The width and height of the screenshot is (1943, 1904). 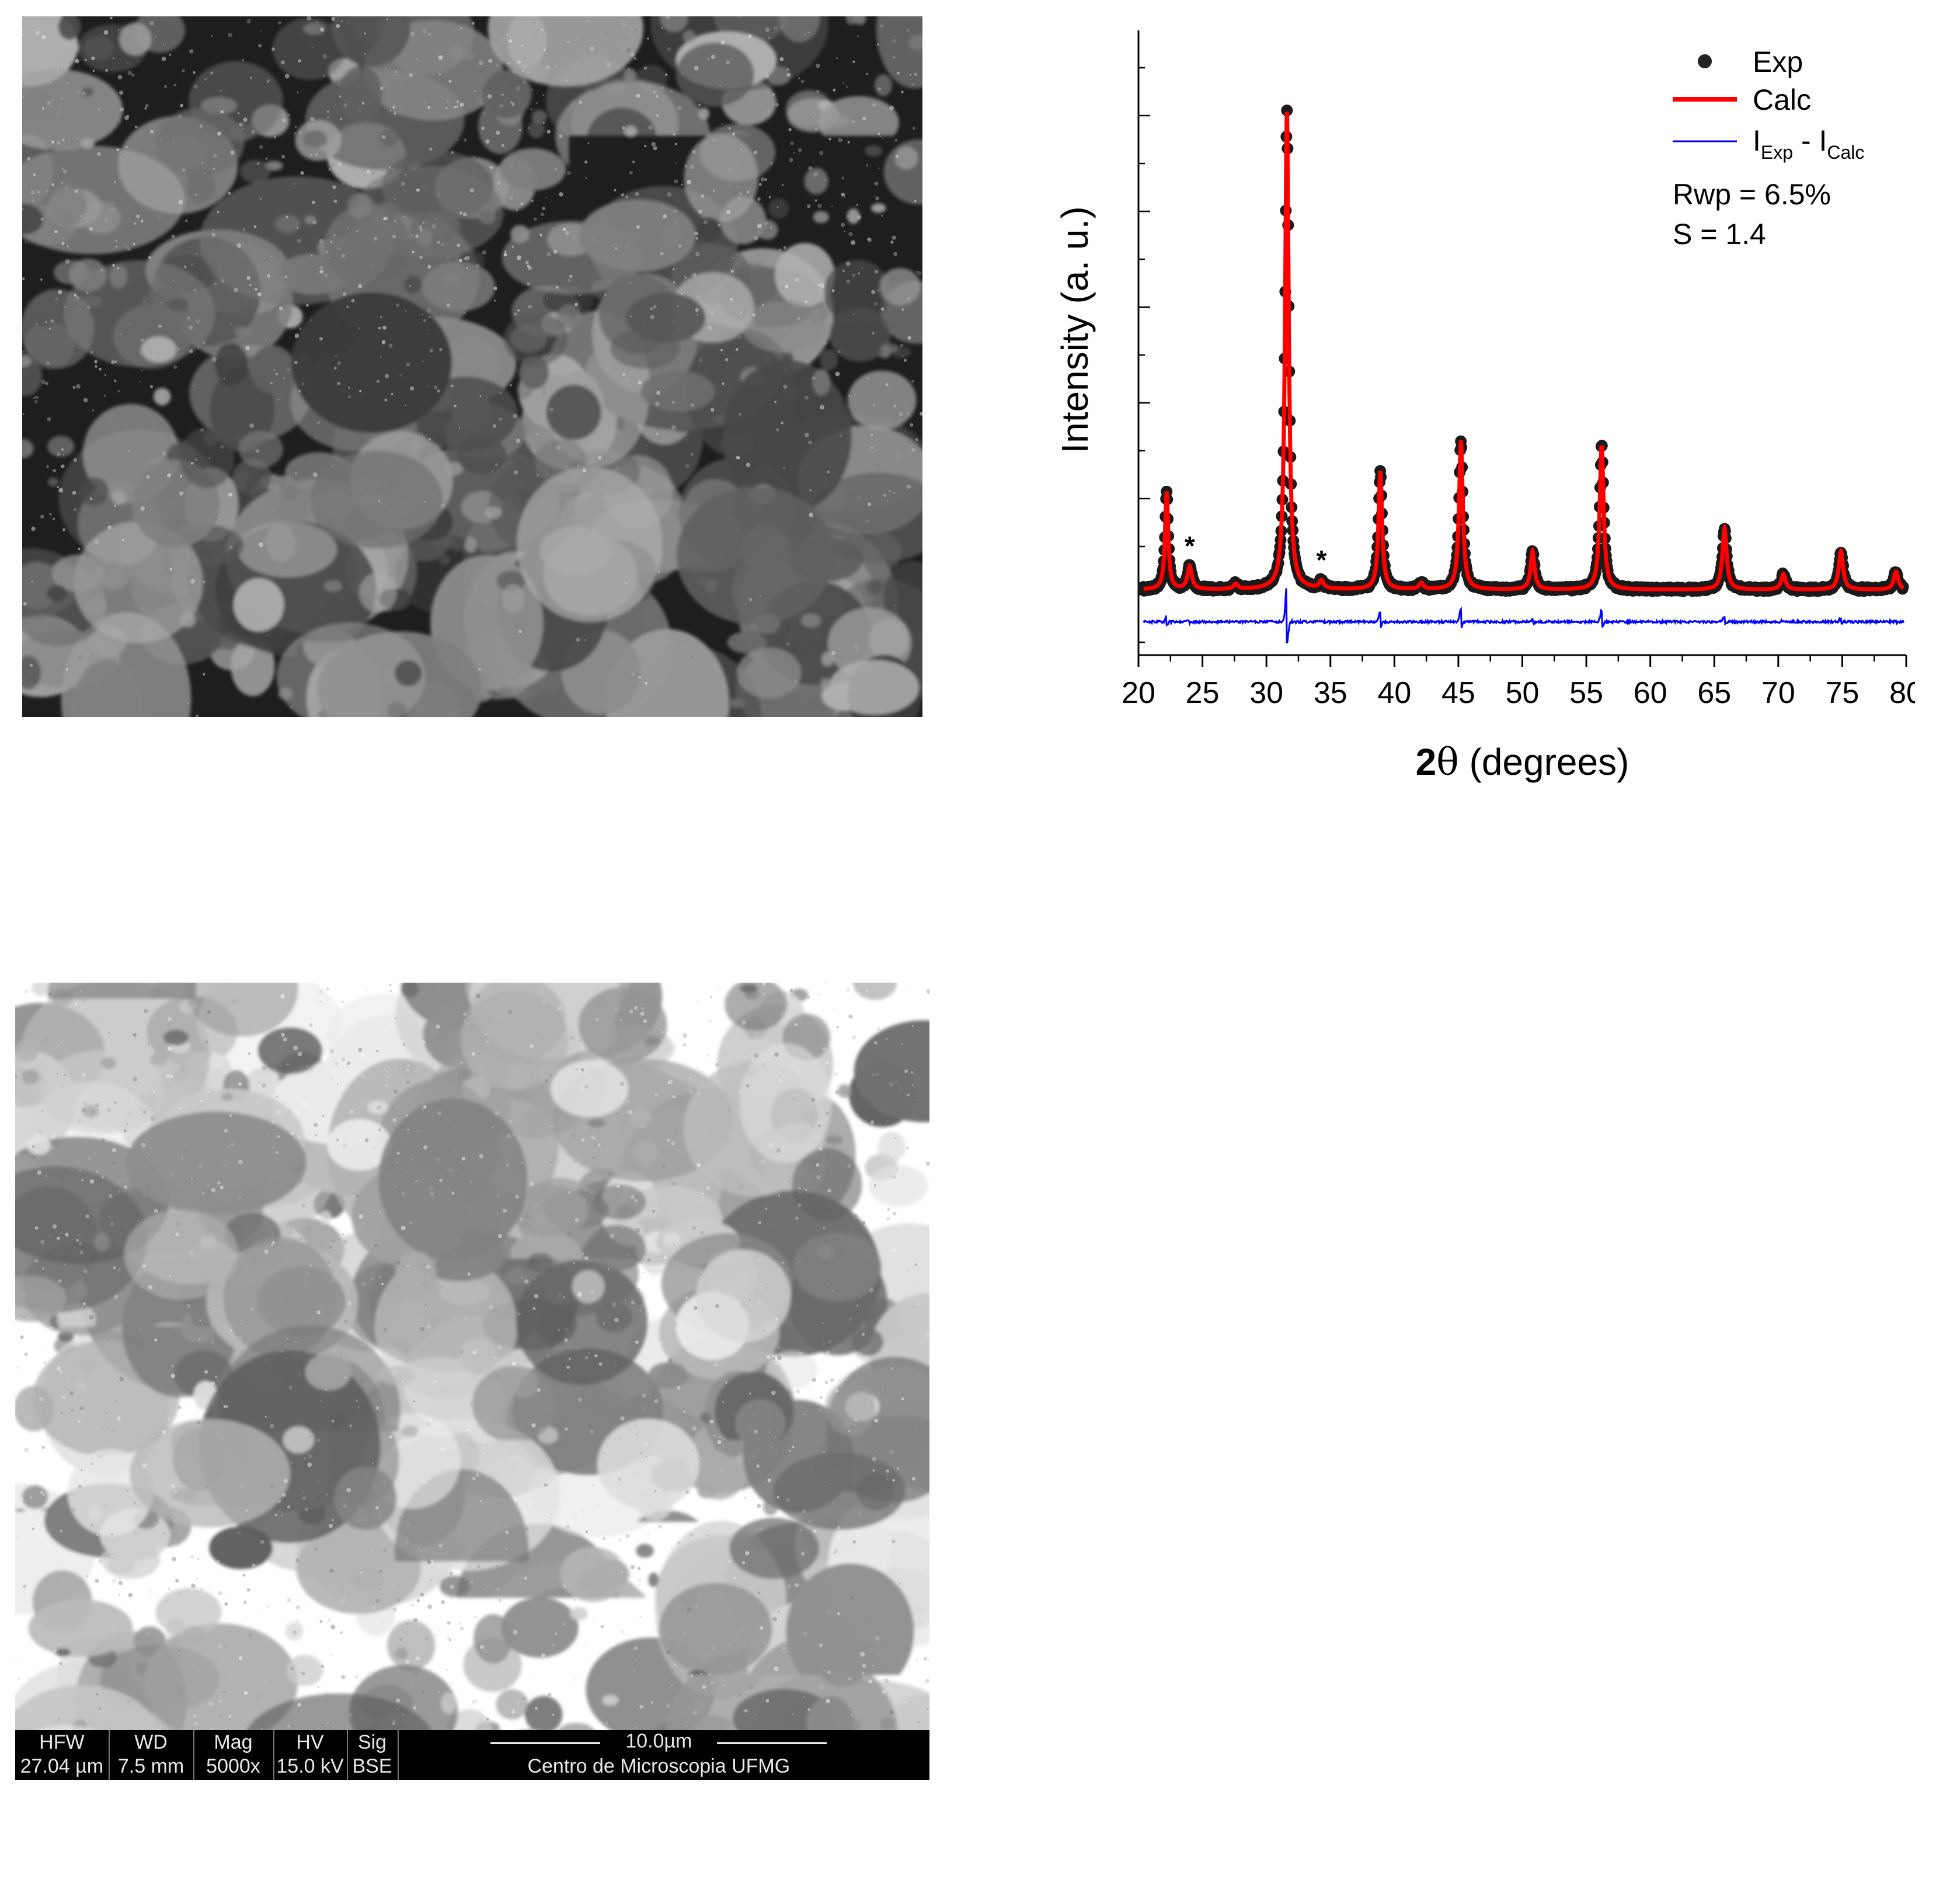 I want to click on sem-value-wd: 7.5 mm, so click(x=151, y=1766).